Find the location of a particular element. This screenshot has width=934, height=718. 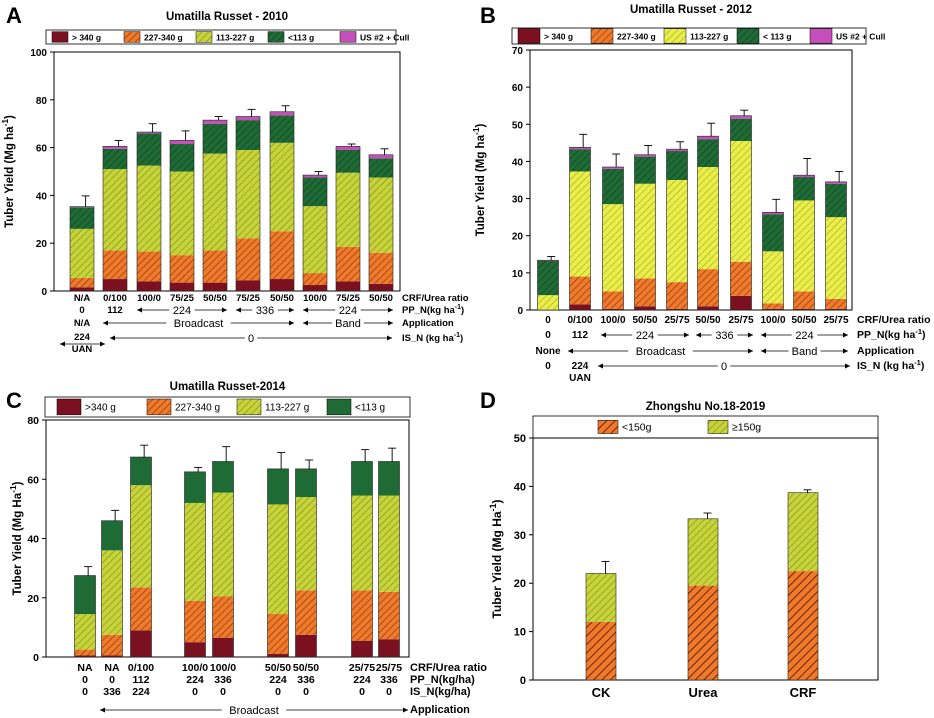

y-axis-title-main: Tuber Yield (Mg ha is located at coordinates (481, 185).